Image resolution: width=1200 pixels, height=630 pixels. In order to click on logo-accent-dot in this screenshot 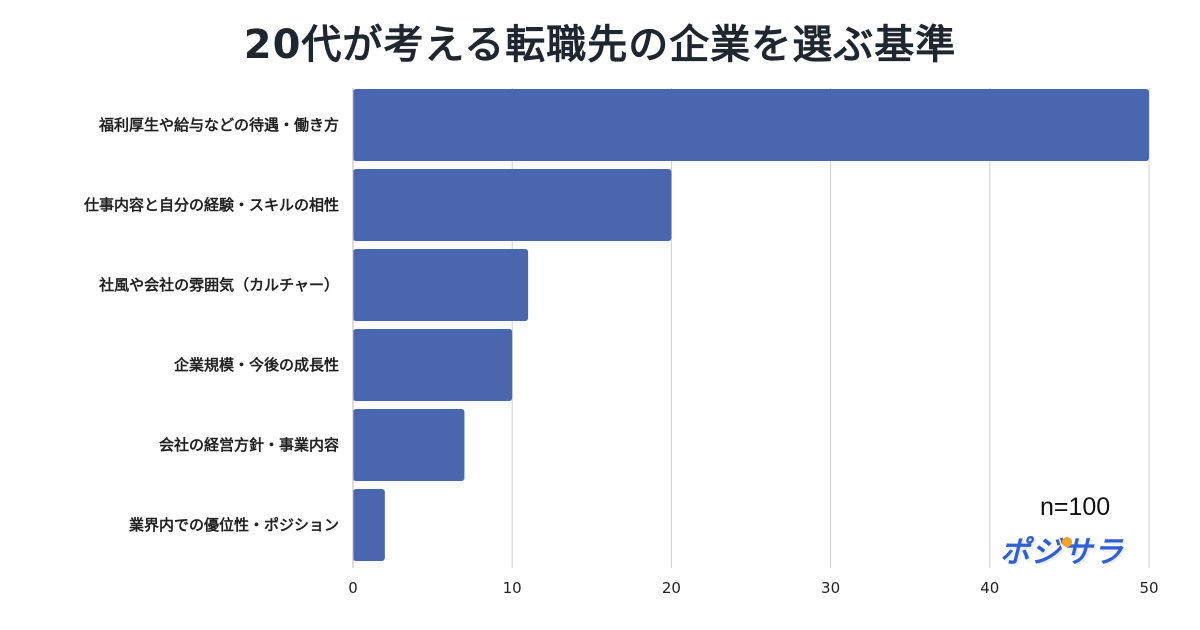, I will do `click(1067, 542)`.